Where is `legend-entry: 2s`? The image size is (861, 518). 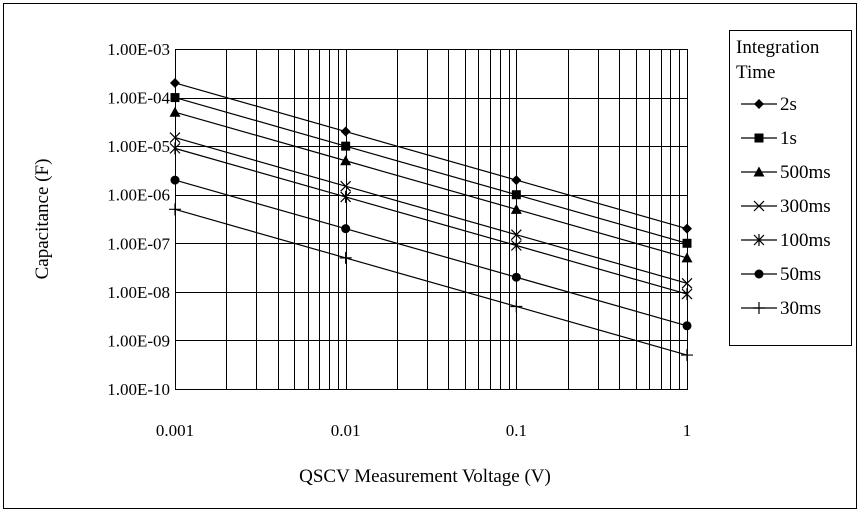 legend-entry: 2s is located at coordinates (769, 104).